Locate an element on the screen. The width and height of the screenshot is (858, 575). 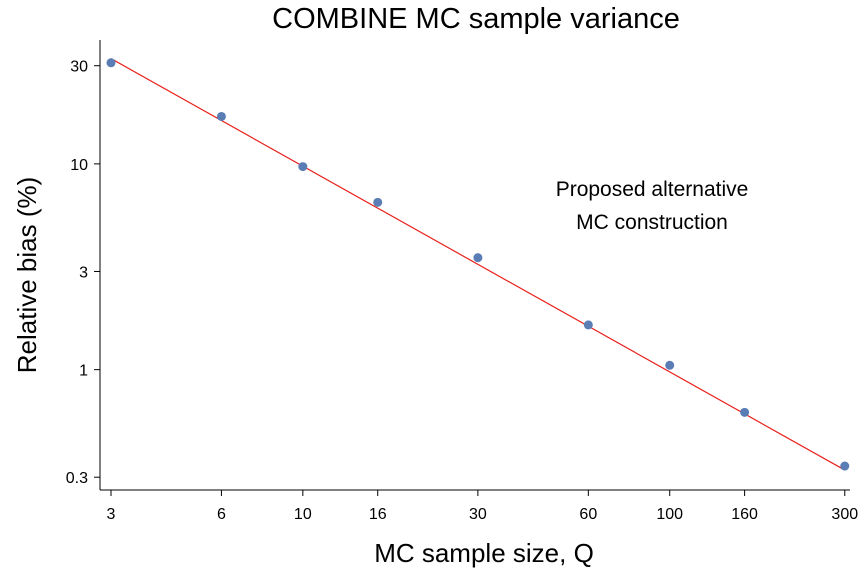
x-tick-label: 160 is located at coordinates (744, 514).